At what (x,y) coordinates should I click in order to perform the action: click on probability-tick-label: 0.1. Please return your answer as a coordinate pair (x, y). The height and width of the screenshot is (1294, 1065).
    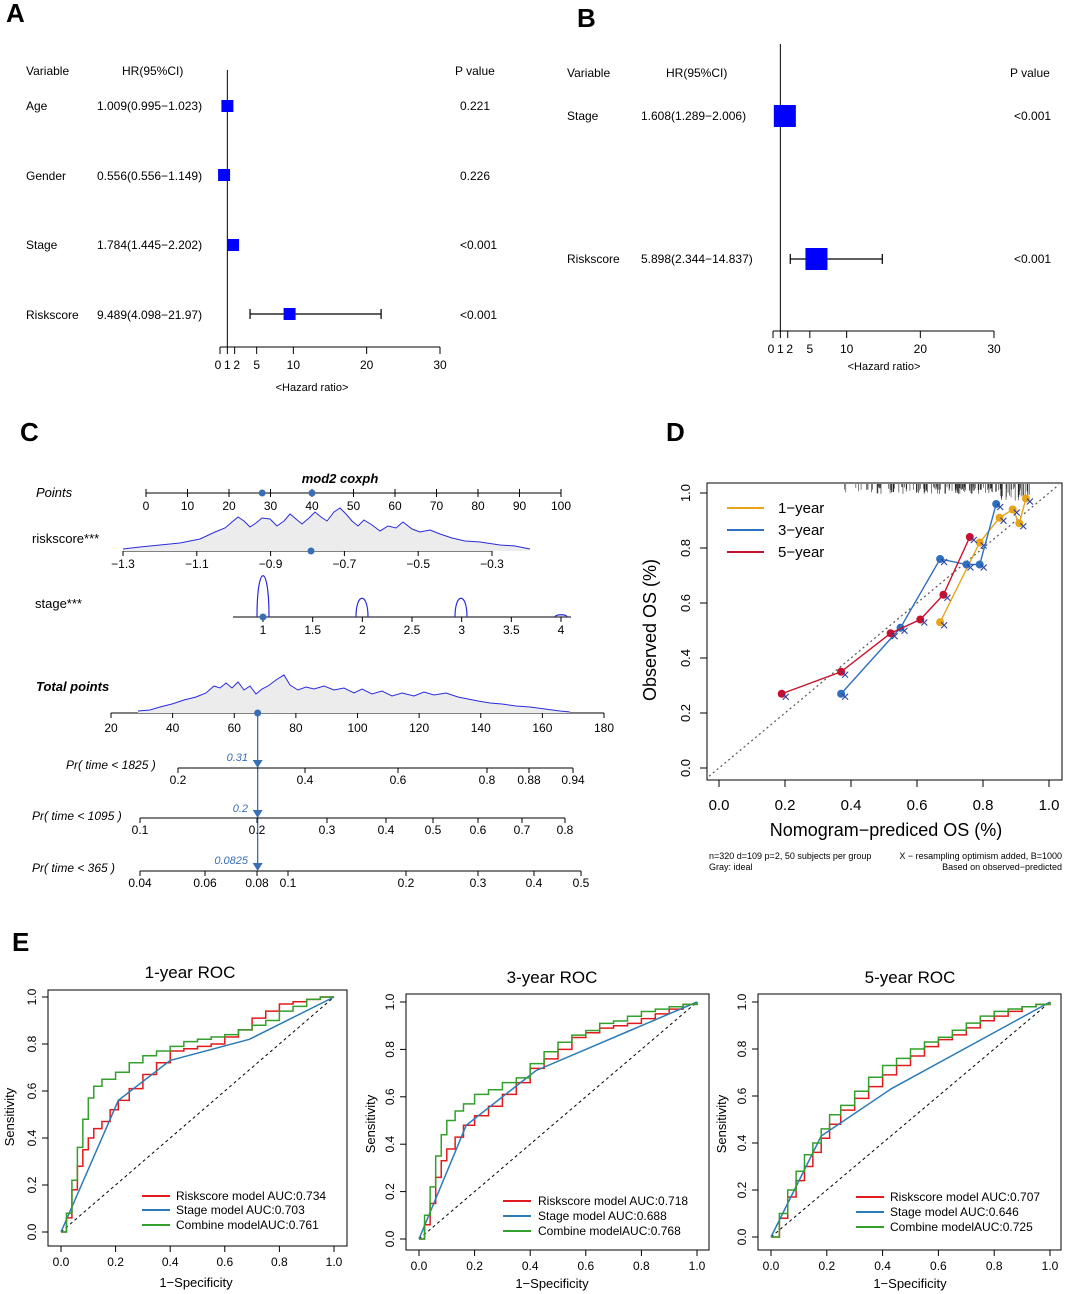
    Looking at the image, I should click on (140, 830).